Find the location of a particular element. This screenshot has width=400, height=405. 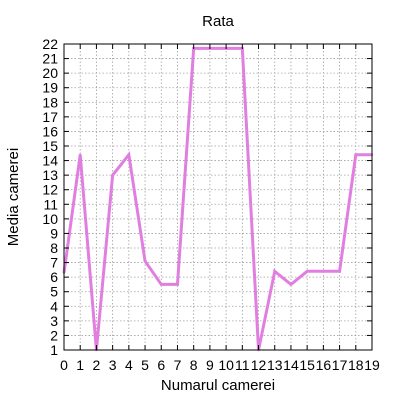

x-tick-labels: 0 1 2 3 4 5 6 7 8 9 10 11 12 13 14 15 16 17 18 19 is located at coordinates (220, 365).